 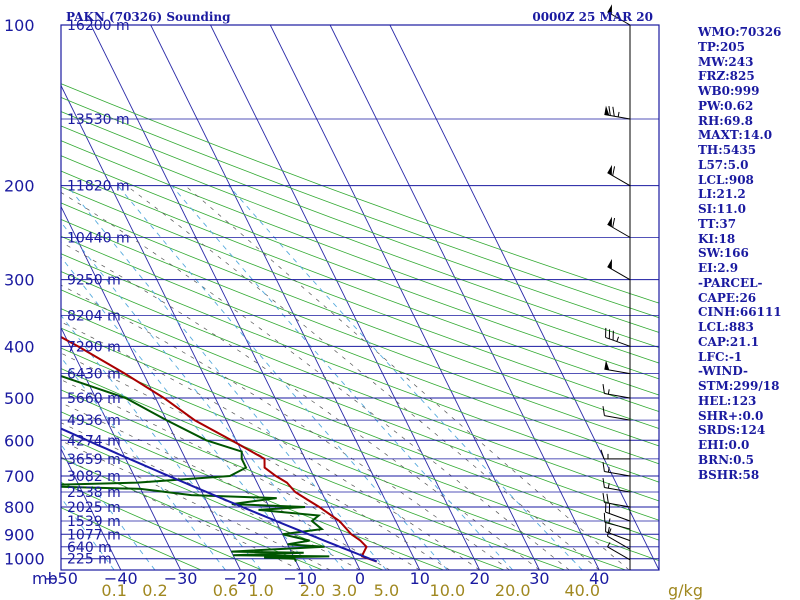 I want to click on index-value: LCL:883, so click(x=726, y=327).